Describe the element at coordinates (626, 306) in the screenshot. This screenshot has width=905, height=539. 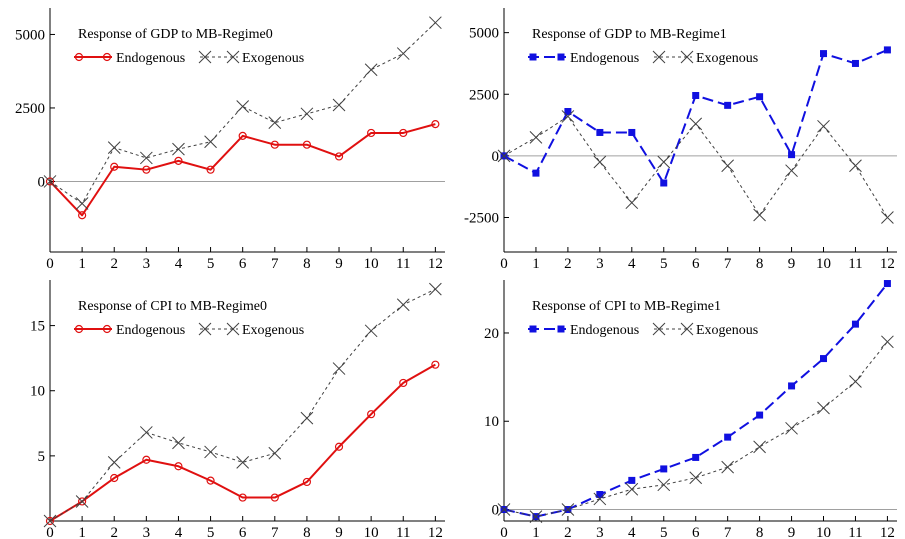
I see `chart-title: Response of CPI to MB-Regime1` at that location.